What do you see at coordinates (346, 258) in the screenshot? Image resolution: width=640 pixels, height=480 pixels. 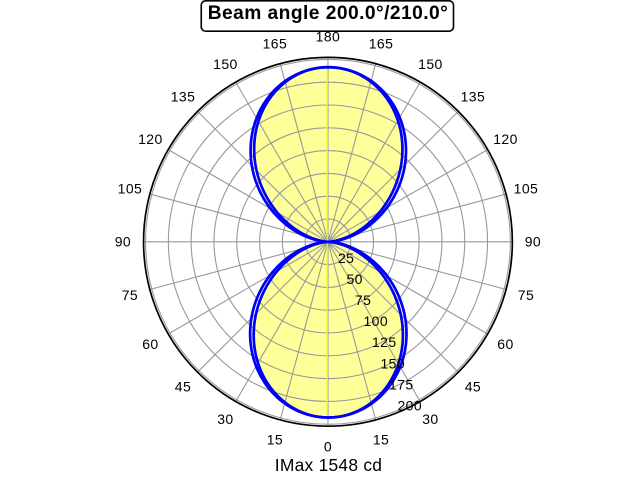 I see `svg-text: 25` at bounding box center [346, 258].